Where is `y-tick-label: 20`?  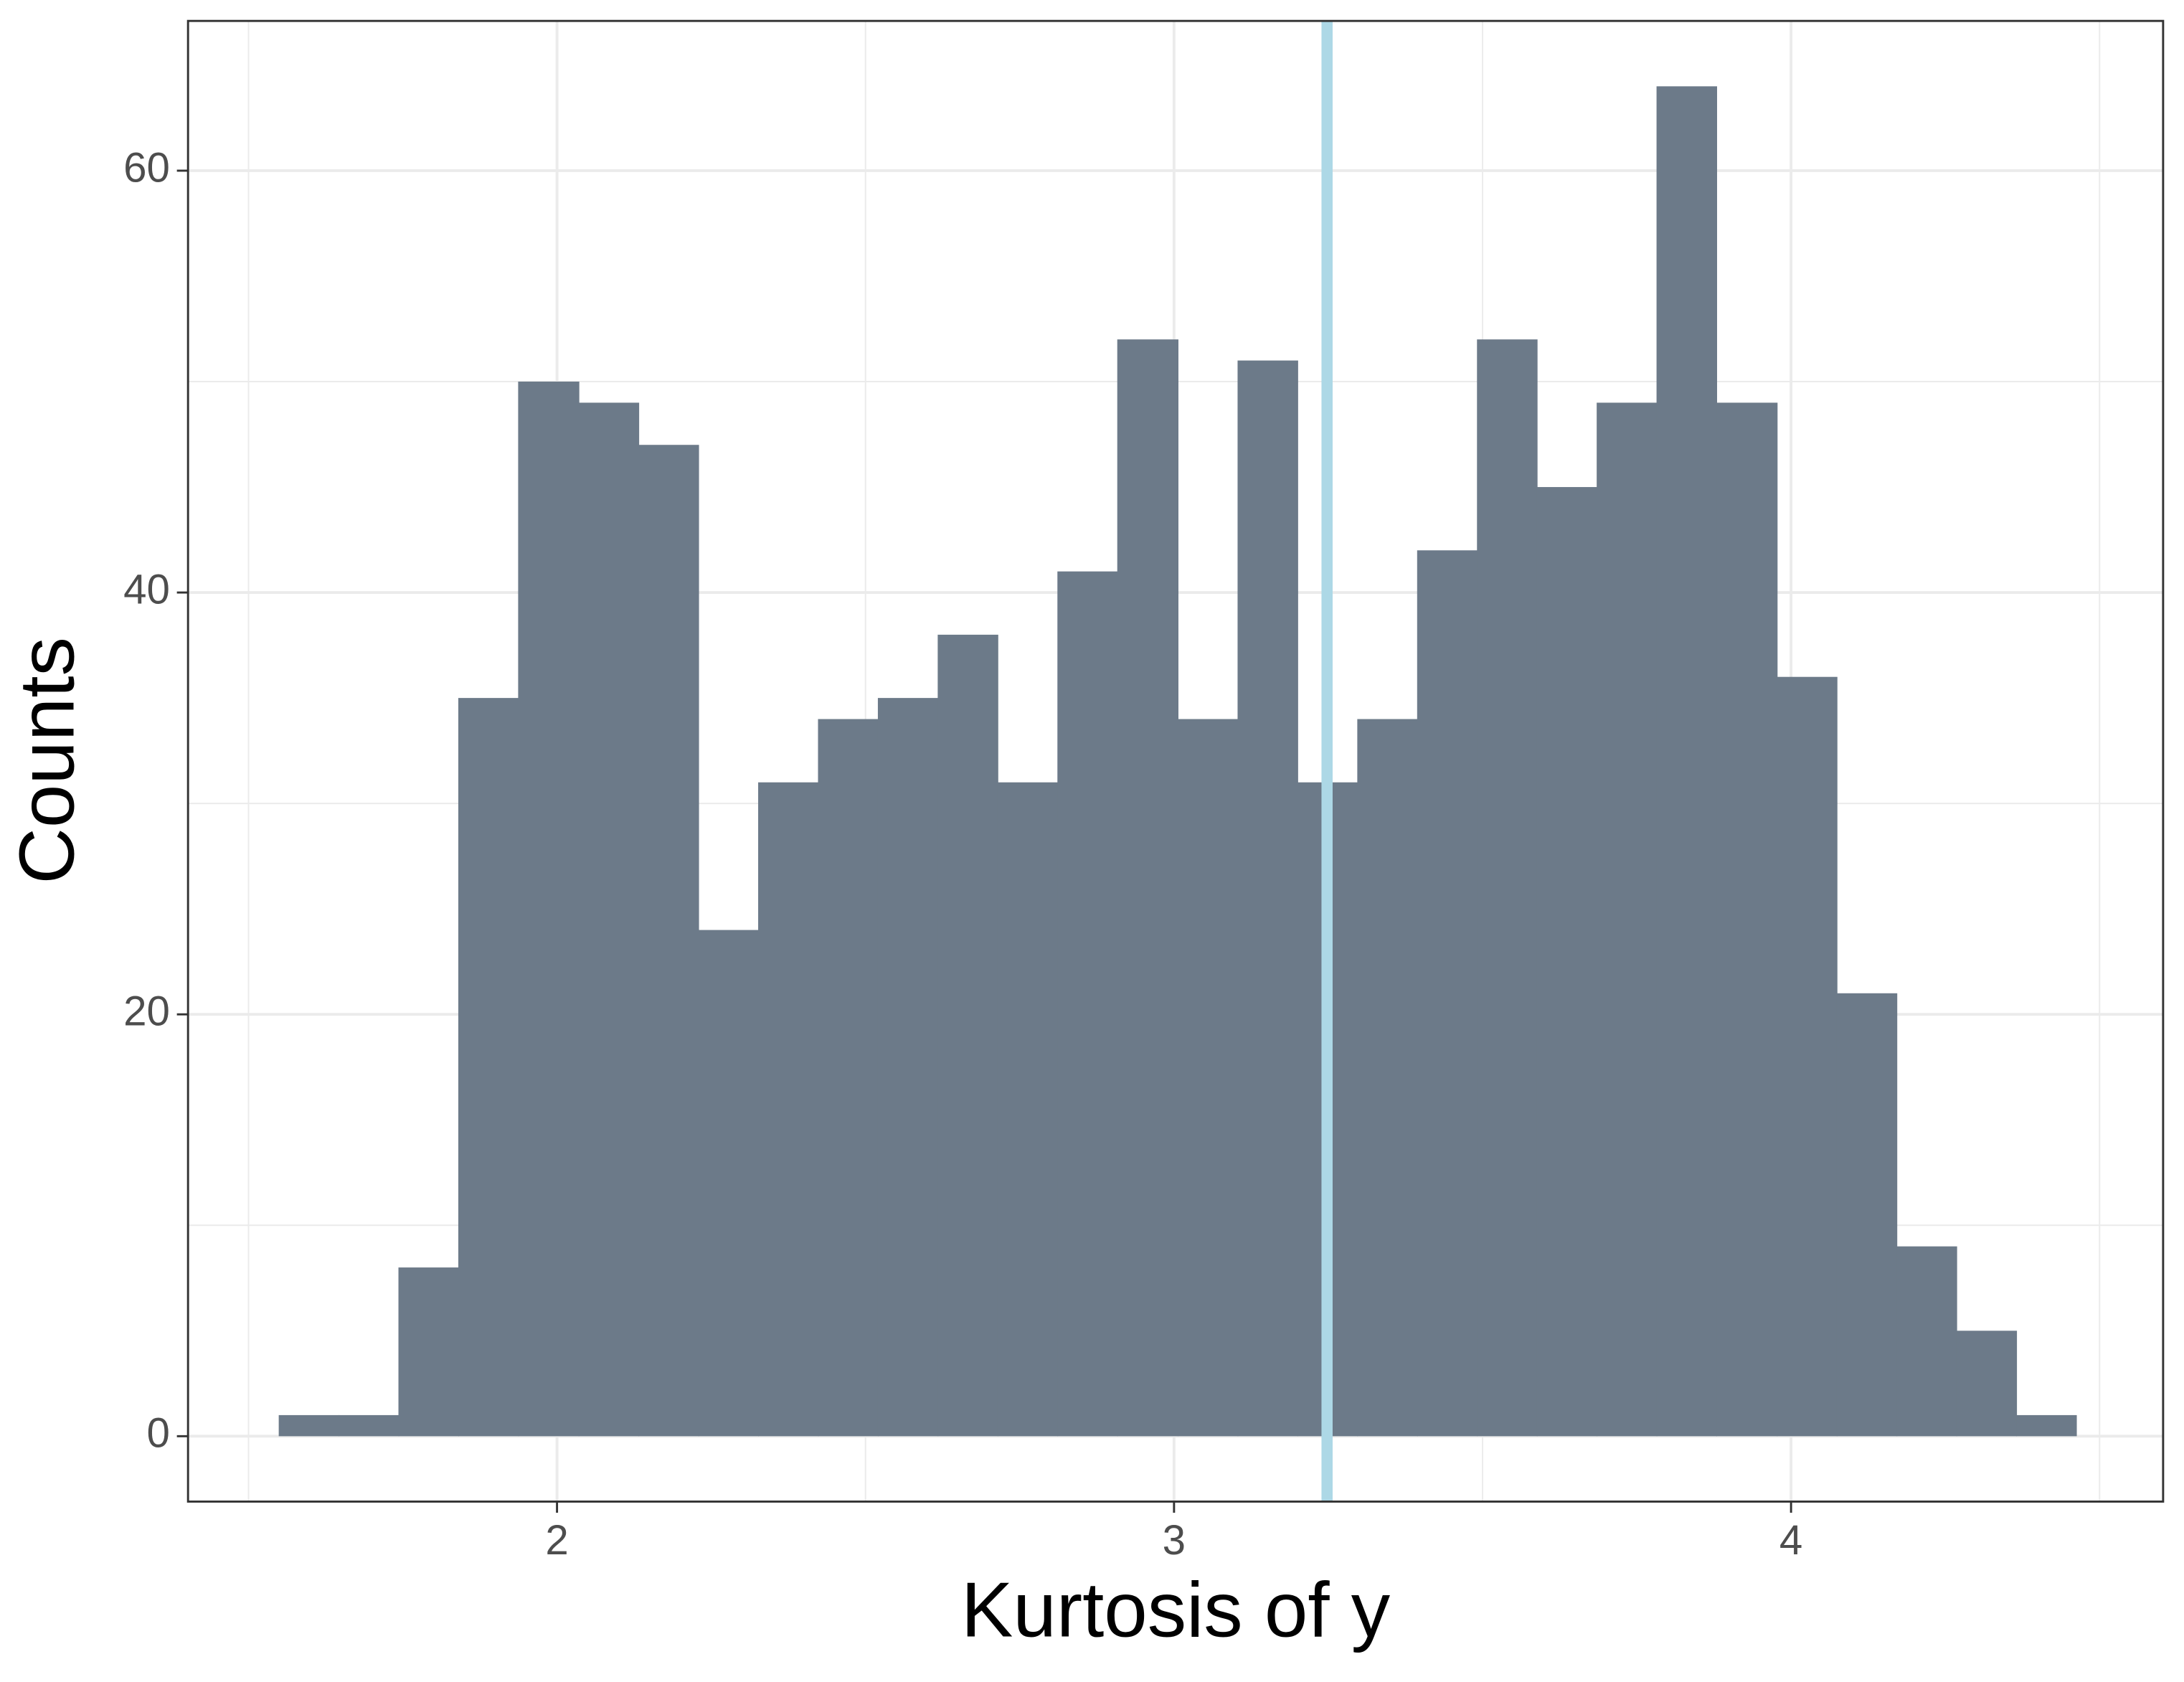 y-tick-label: 20 is located at coordinates (146, 1011).